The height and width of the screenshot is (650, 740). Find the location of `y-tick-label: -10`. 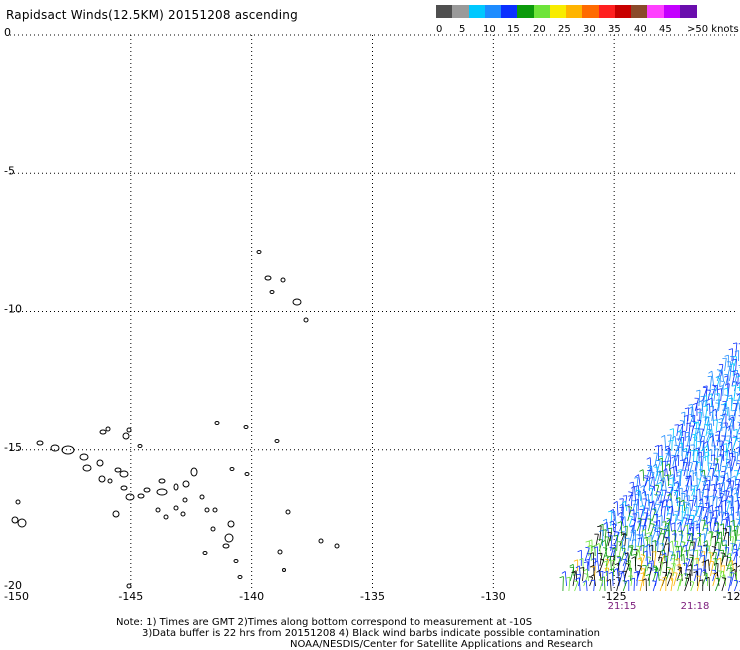

y-tick-label: -10 is located at coordinates (13, 309).